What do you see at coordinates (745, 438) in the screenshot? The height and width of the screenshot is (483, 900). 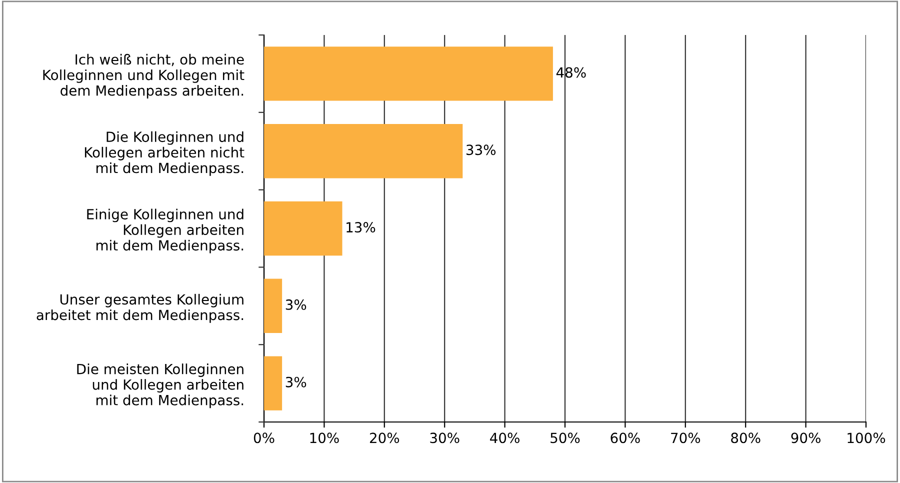 I see `x-tick-label: 80%` at bounding box center [745, 438].